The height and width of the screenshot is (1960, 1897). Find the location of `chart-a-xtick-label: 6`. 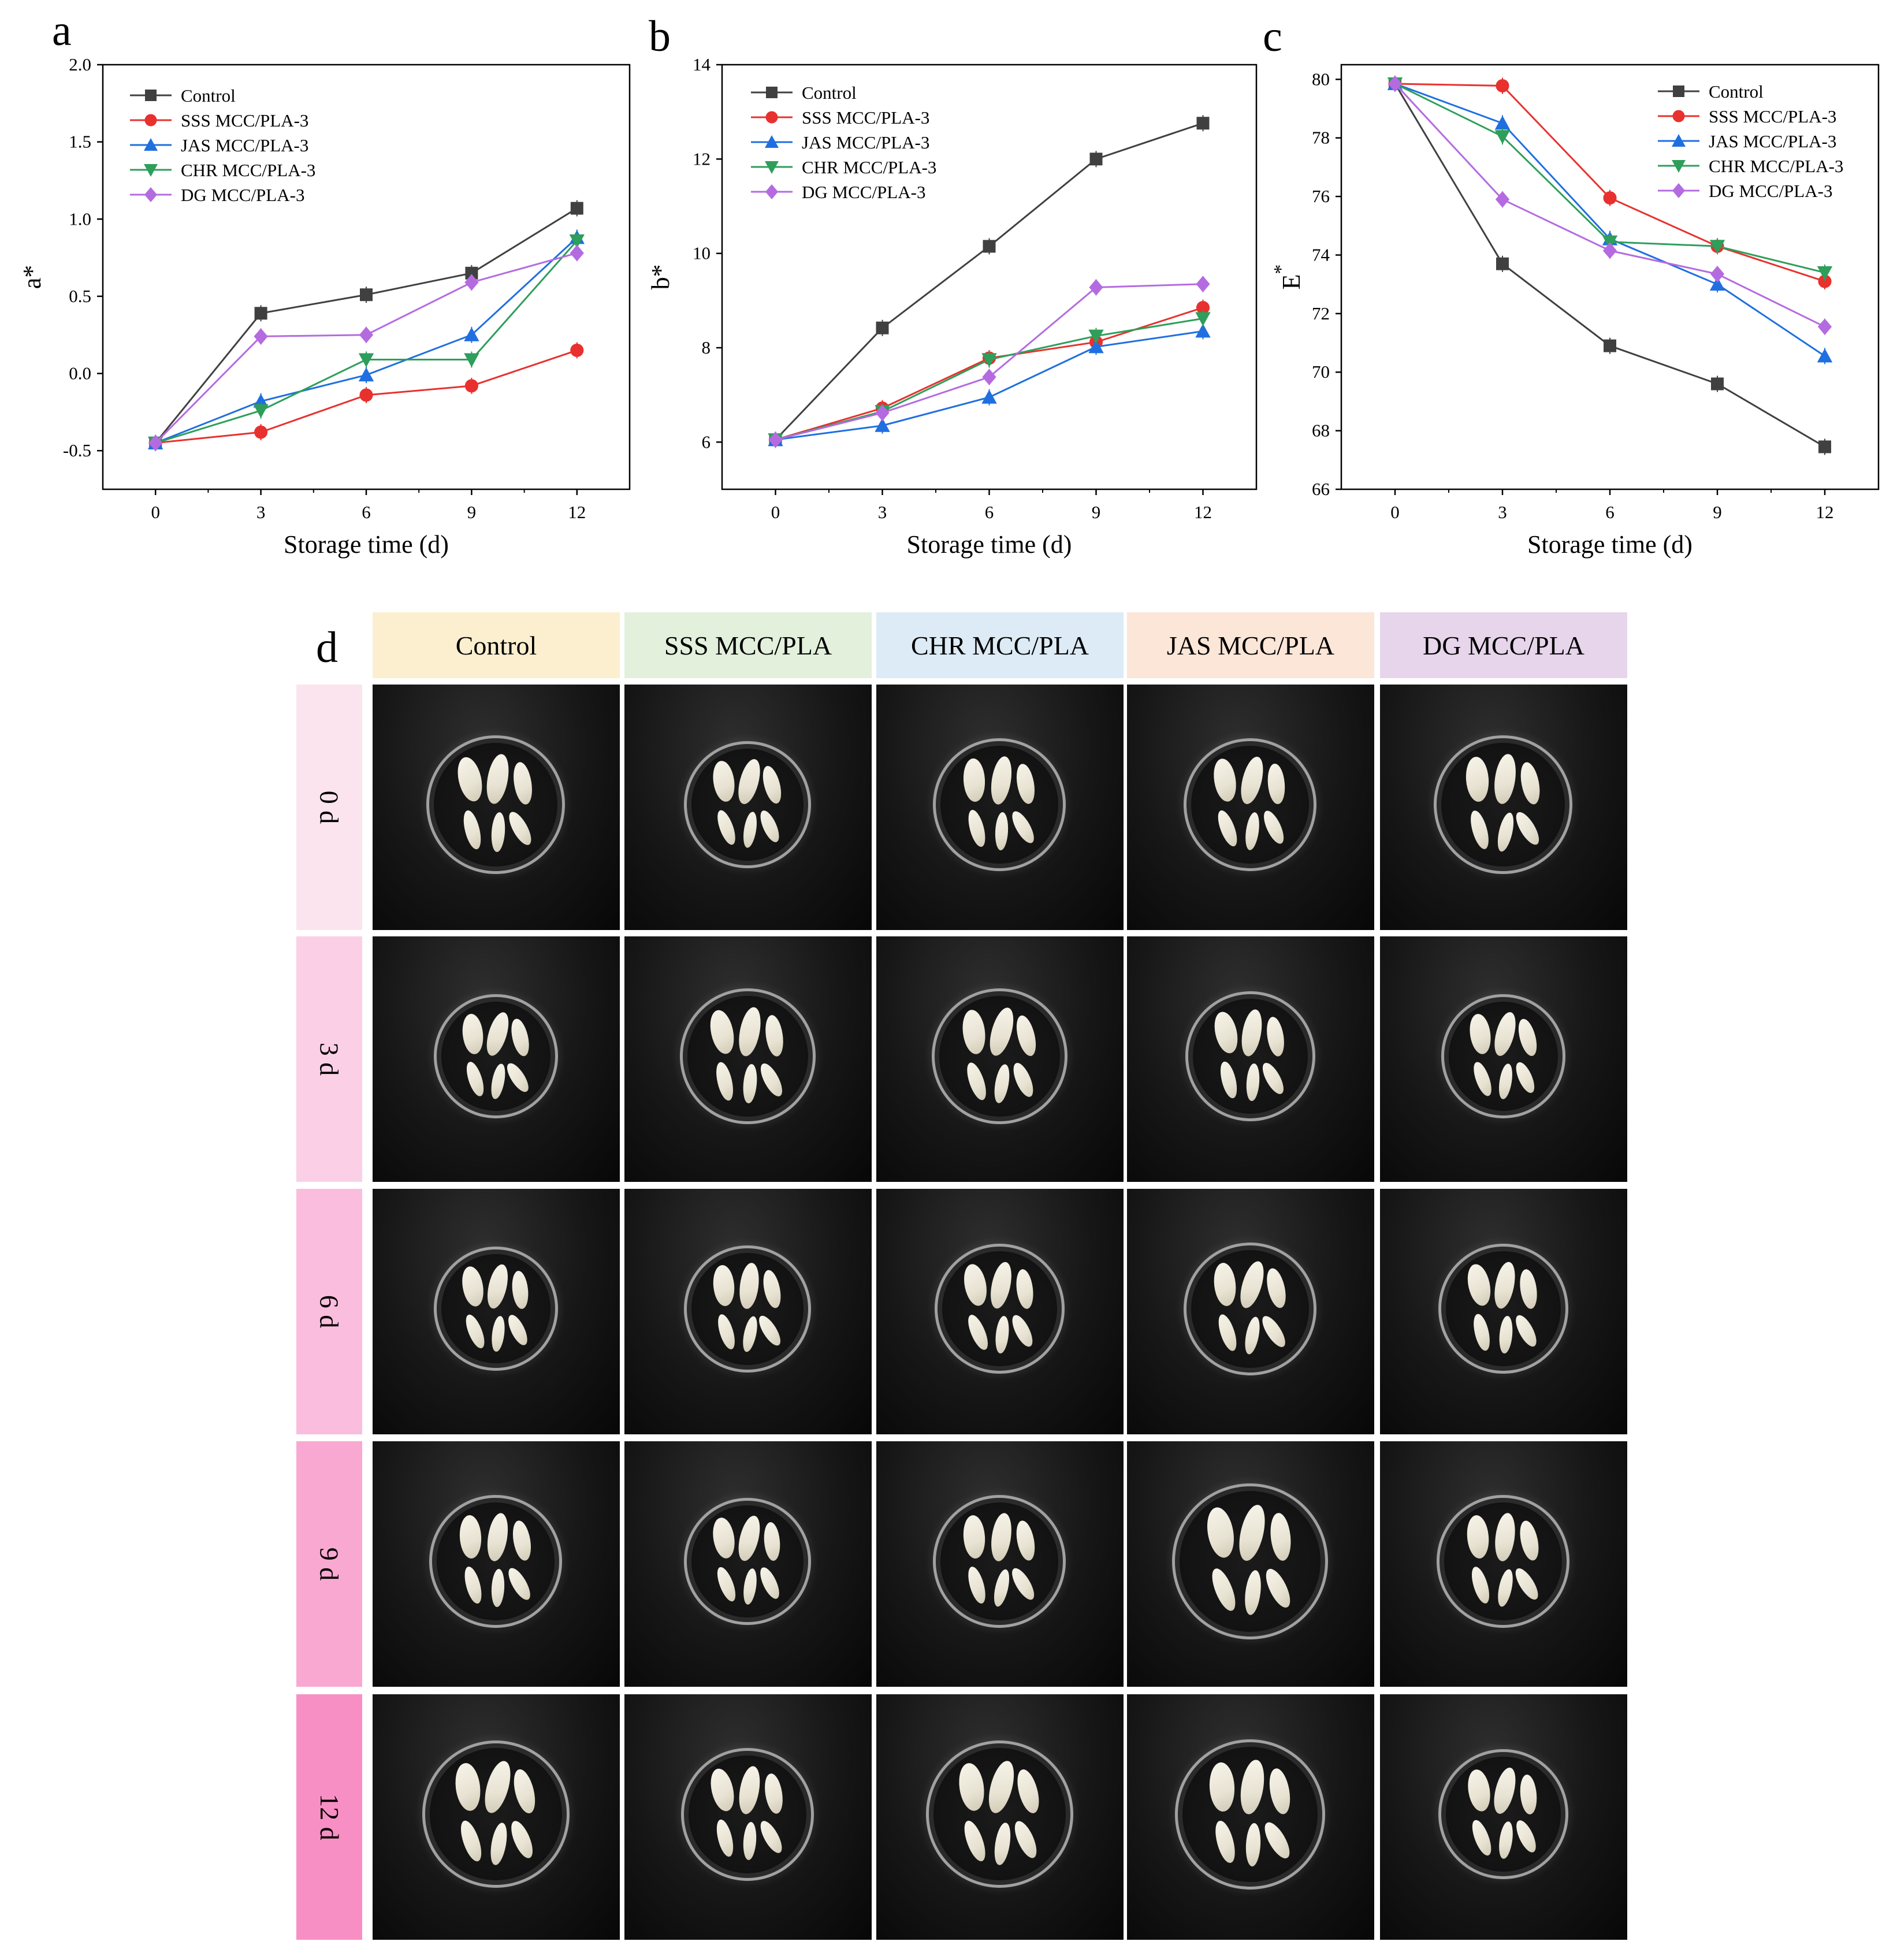

chart-a-xtick-label: 6 is located at coordinates (366, 512).